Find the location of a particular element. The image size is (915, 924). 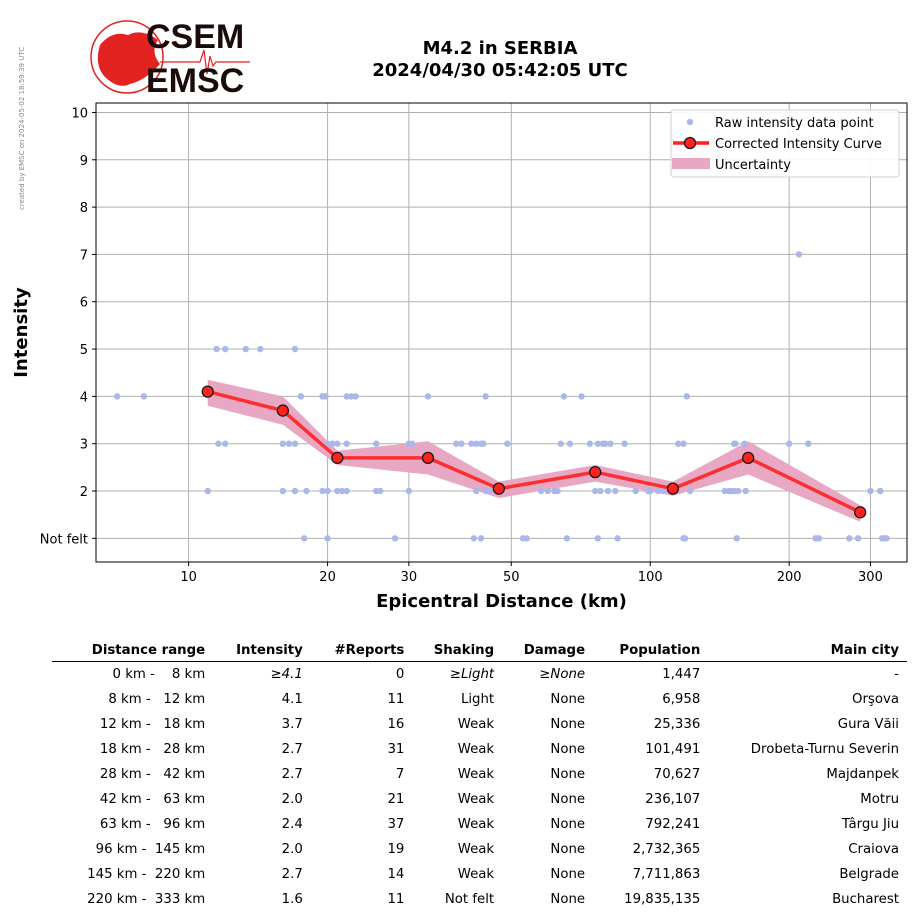

column-header: #Reports is located at coordinates (361, 651).